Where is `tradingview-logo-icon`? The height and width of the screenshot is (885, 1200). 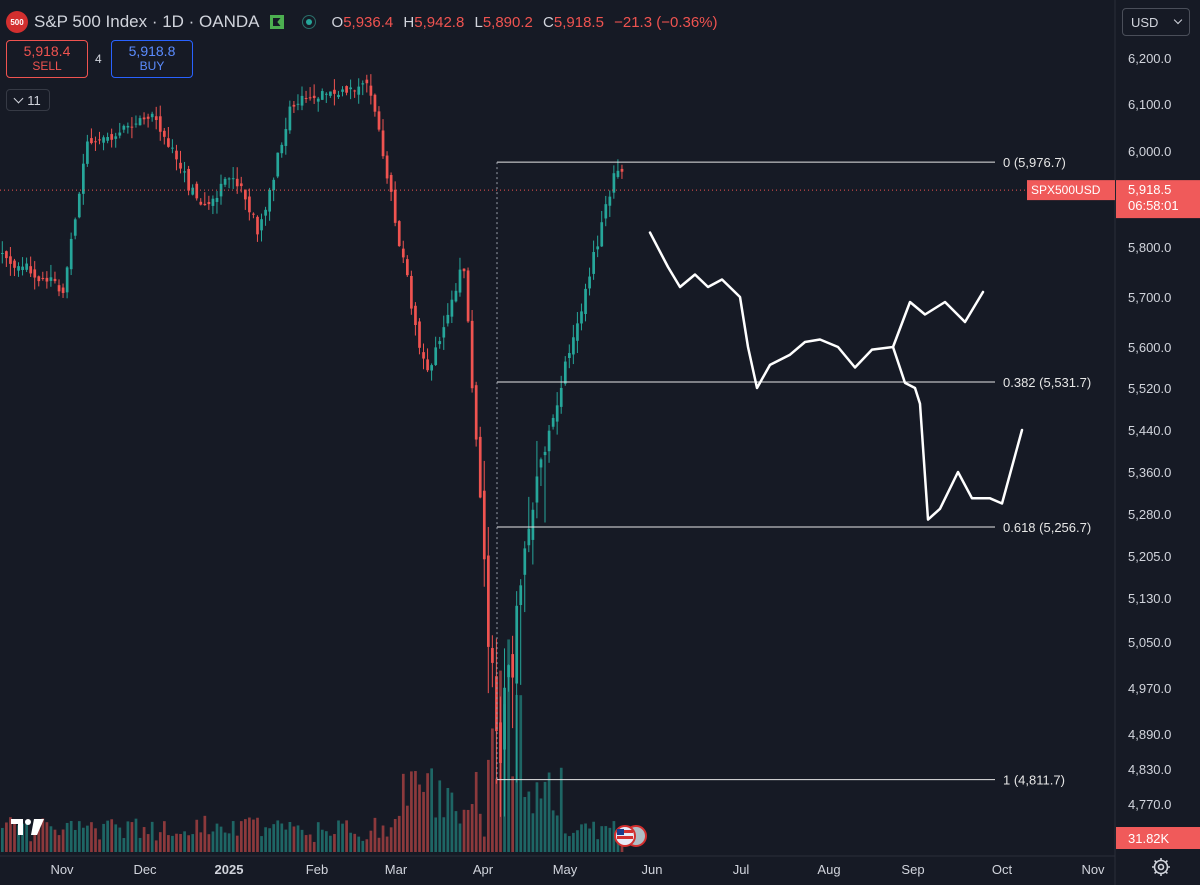
tradingview-logo-icon is located at coordinates (28, 827).